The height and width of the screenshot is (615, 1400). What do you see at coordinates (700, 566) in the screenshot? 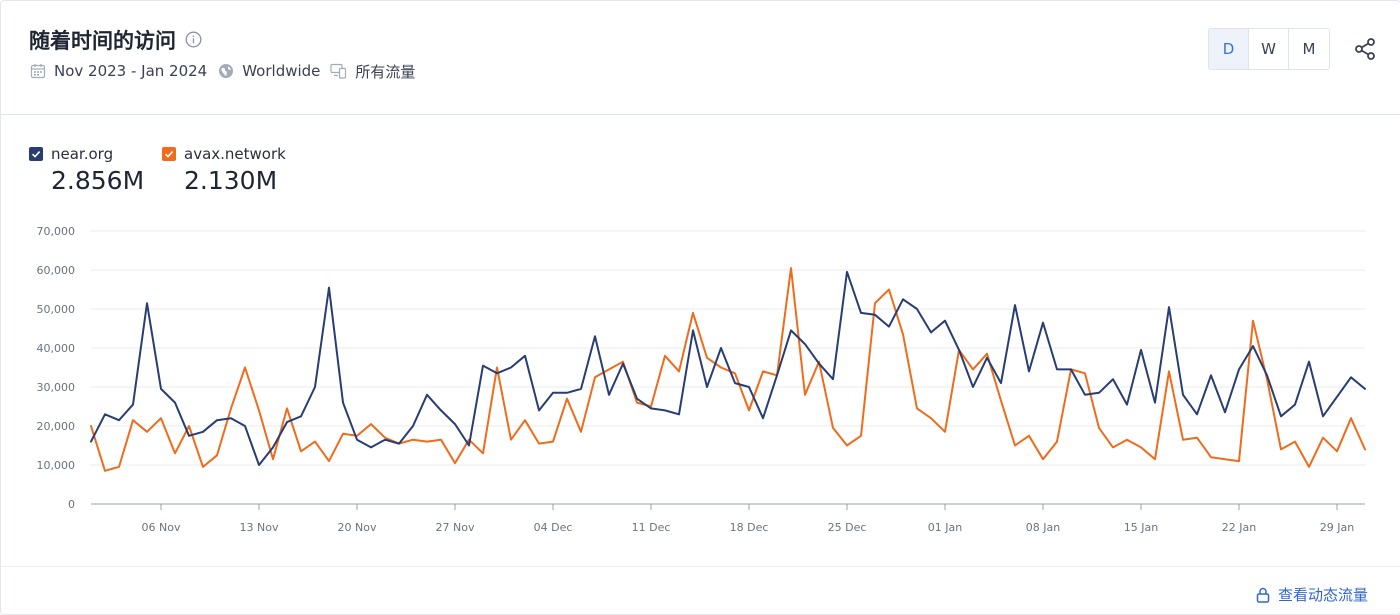
I see `footer-divider` at bounding box center [700, 566].